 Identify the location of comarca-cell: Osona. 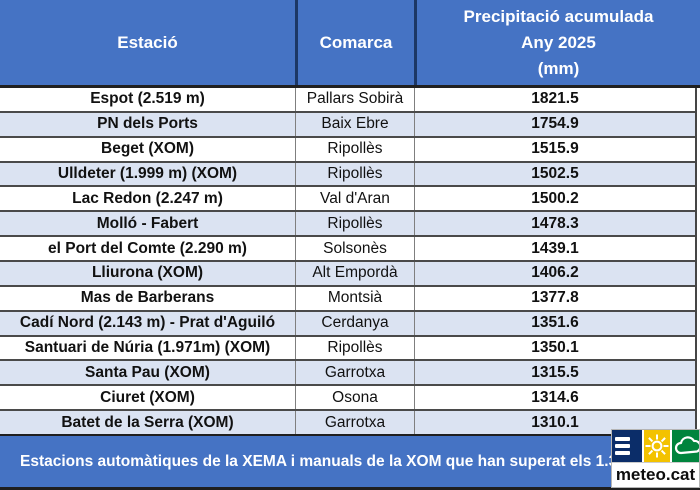
(354, 398).